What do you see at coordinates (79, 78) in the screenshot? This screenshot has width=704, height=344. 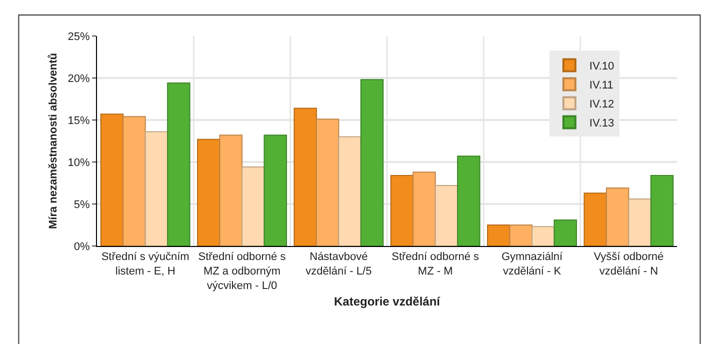 I see `y-tick-label: 20%` at bounding box center [79, 78].